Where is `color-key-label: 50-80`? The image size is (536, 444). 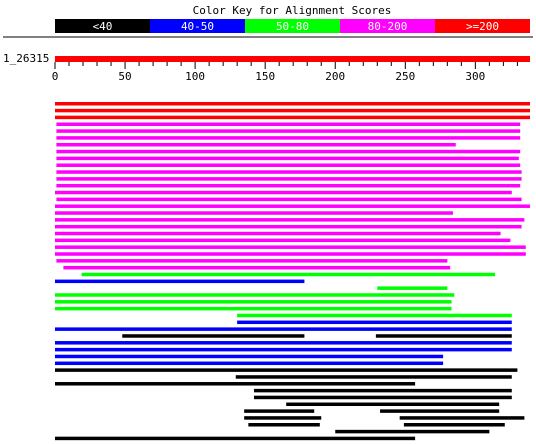
color-key-label: 50-80 is located at coordinates (292, 26).